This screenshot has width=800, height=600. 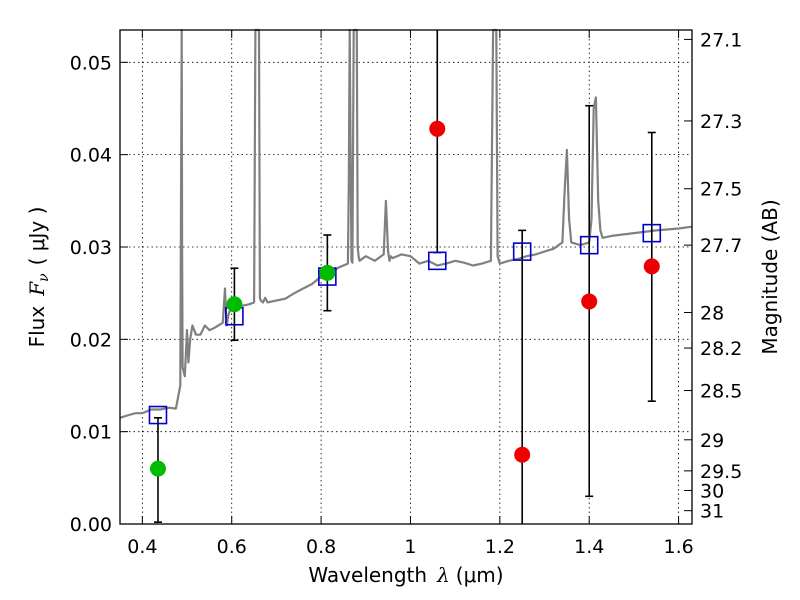 I want to click on y-tick-label: 0.04, so click(x=91, y=156).